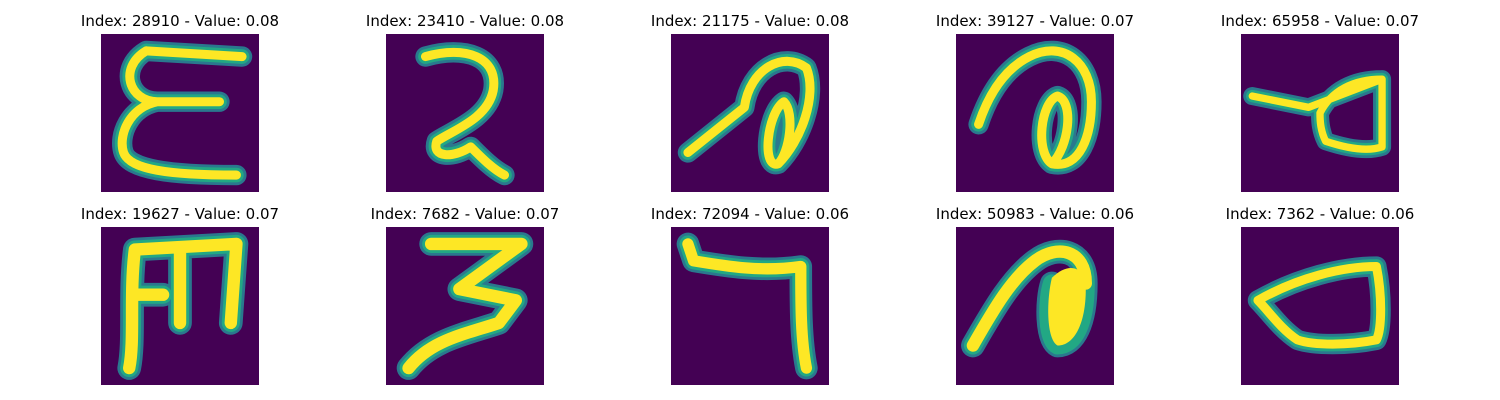 The width and height of the screenshot is (1500, 400). I want to click on panel-title: Index: 72094 - Value: 0.06, so click(750, 214).